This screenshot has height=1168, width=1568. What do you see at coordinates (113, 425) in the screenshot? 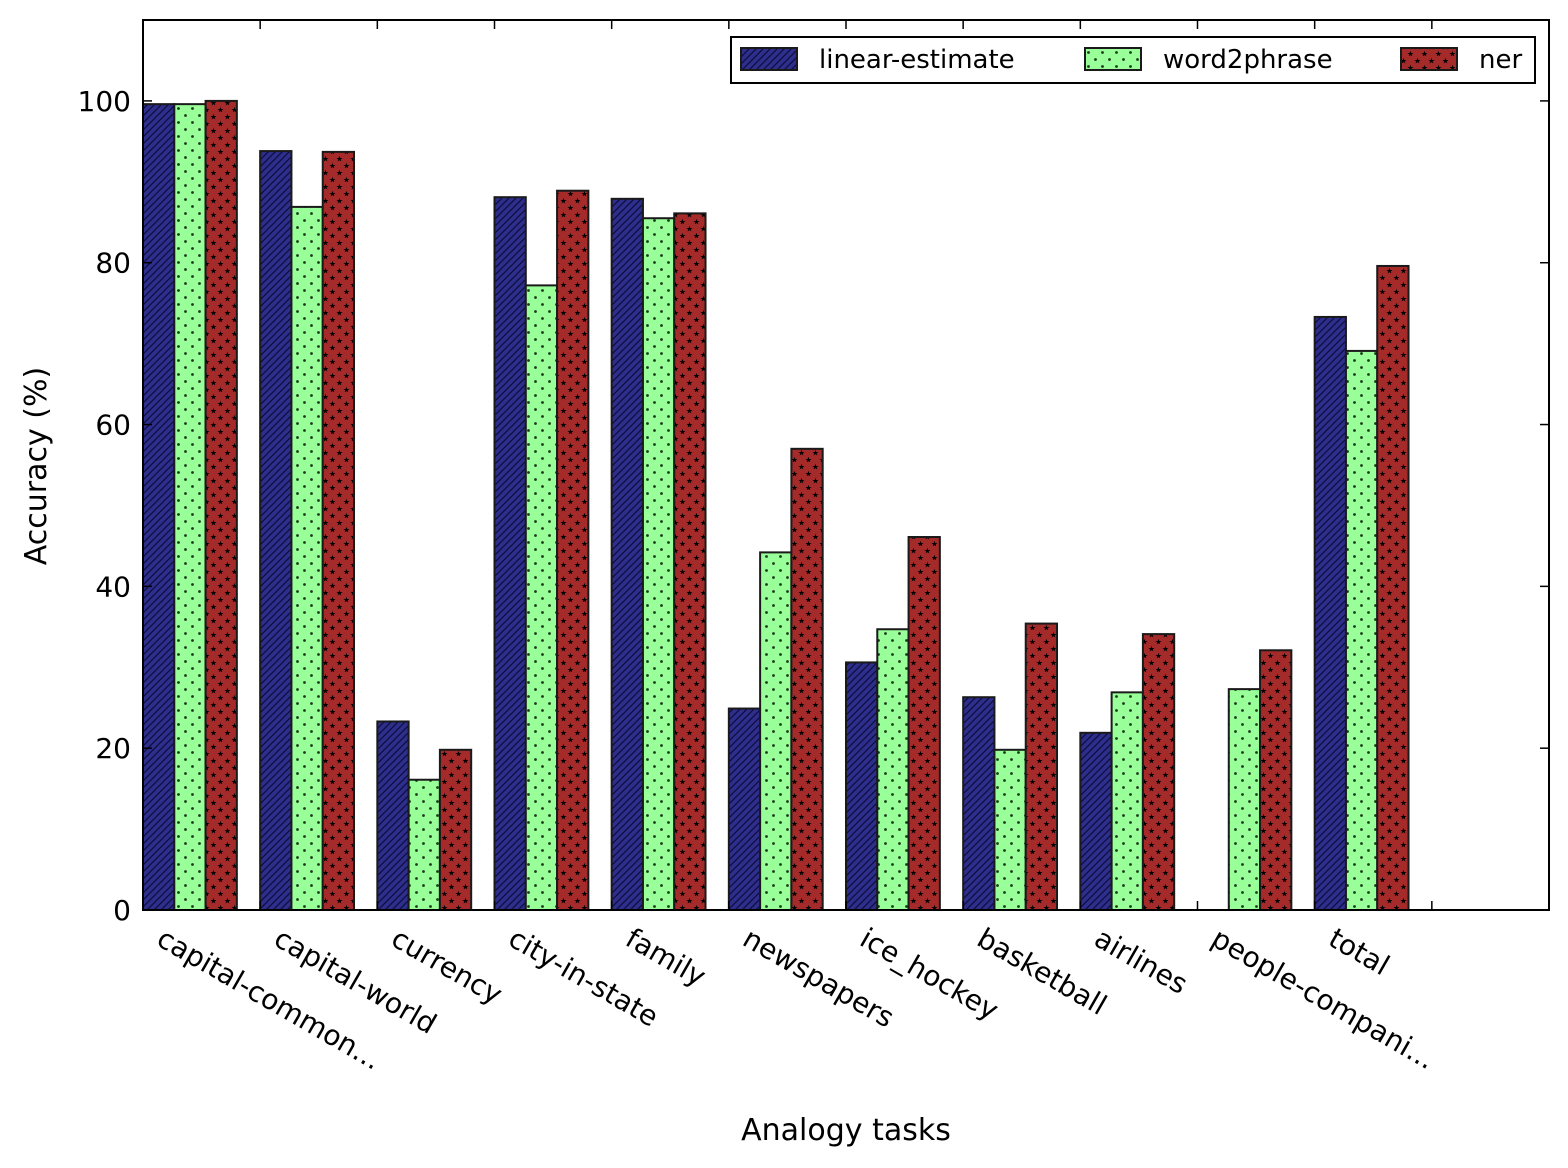
I see `y-tick-label: 60` at bounding box center [113, 425].